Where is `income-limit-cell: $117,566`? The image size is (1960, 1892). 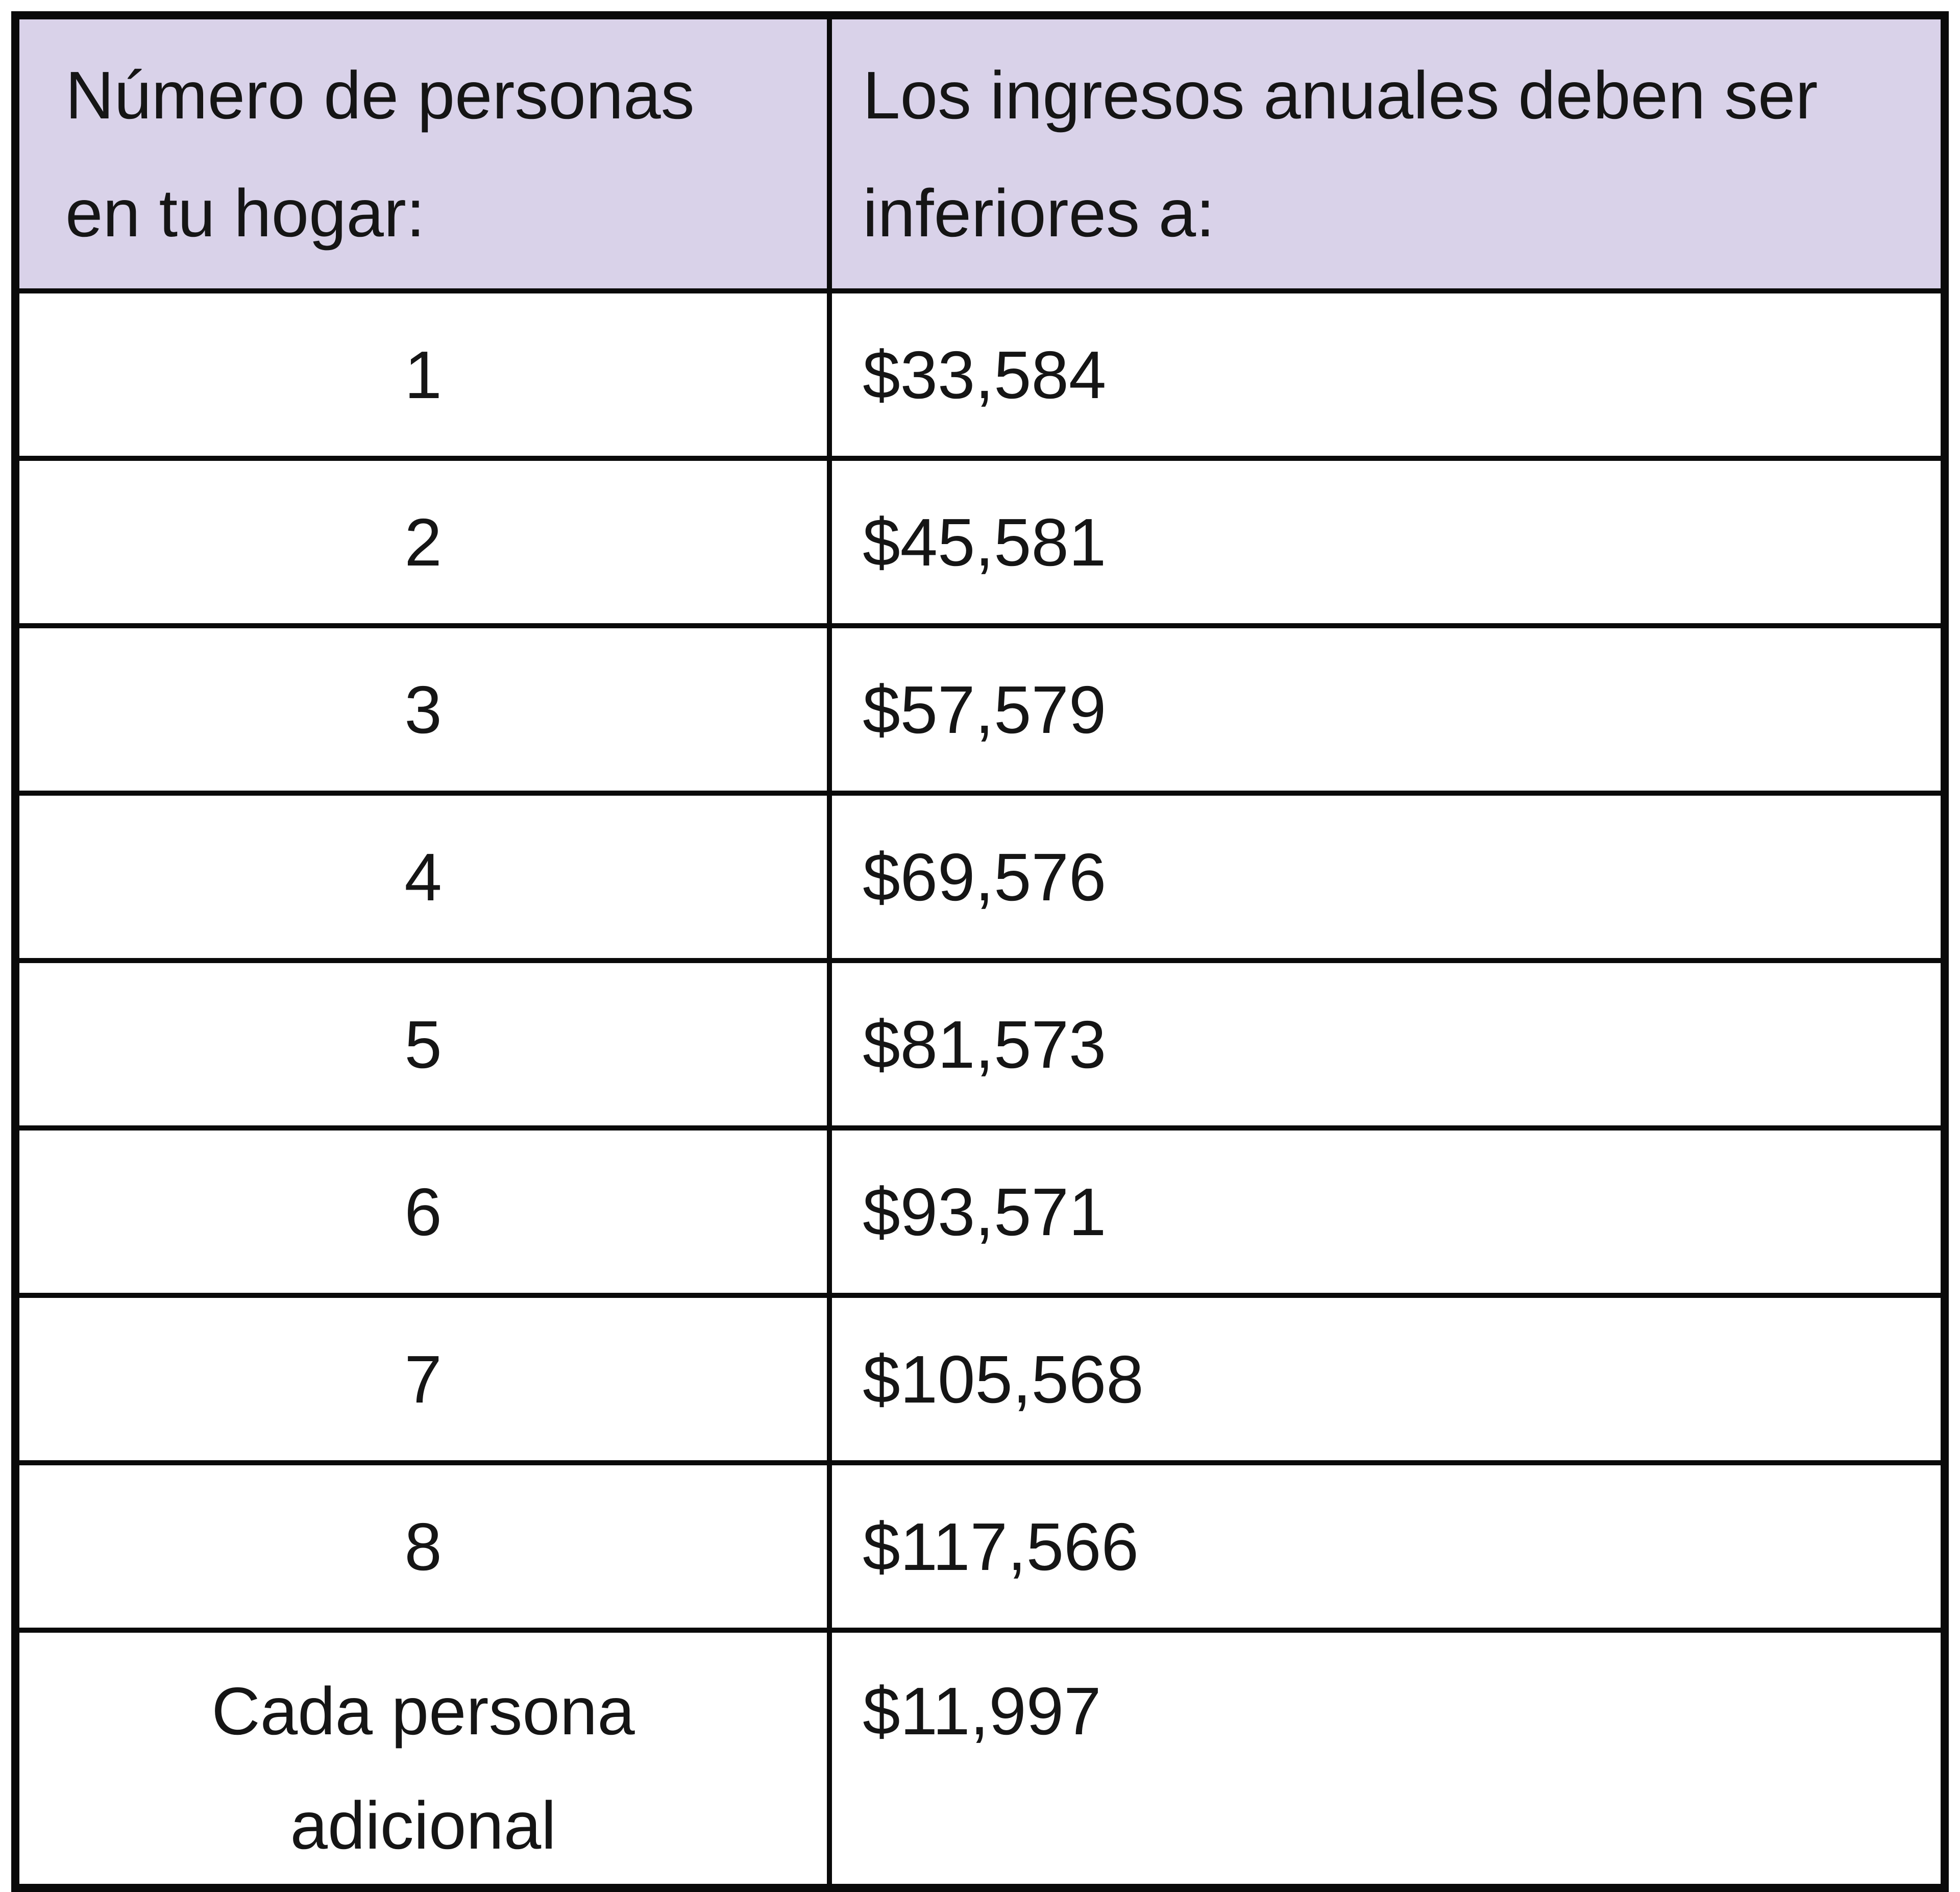 income-limit-cell: $117,566 is located at coordinates (1387, 1546).